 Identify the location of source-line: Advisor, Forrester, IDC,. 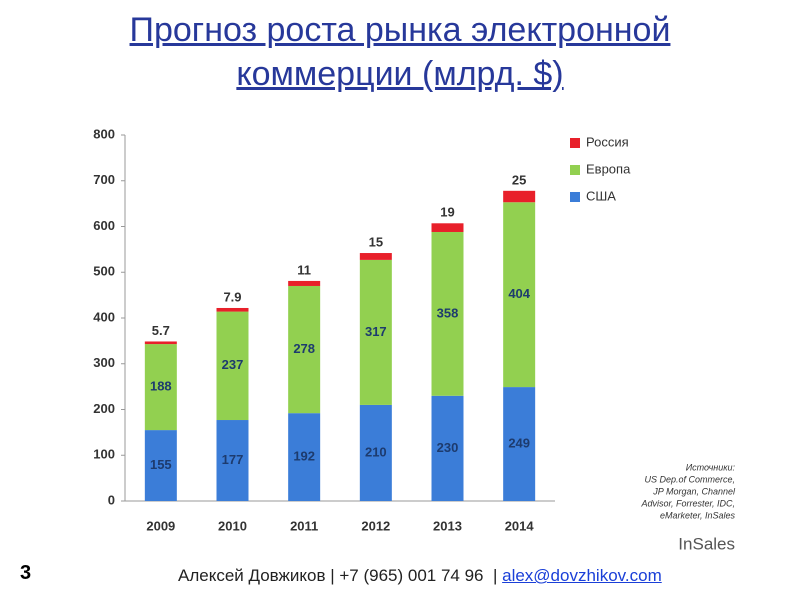
(687, 503).